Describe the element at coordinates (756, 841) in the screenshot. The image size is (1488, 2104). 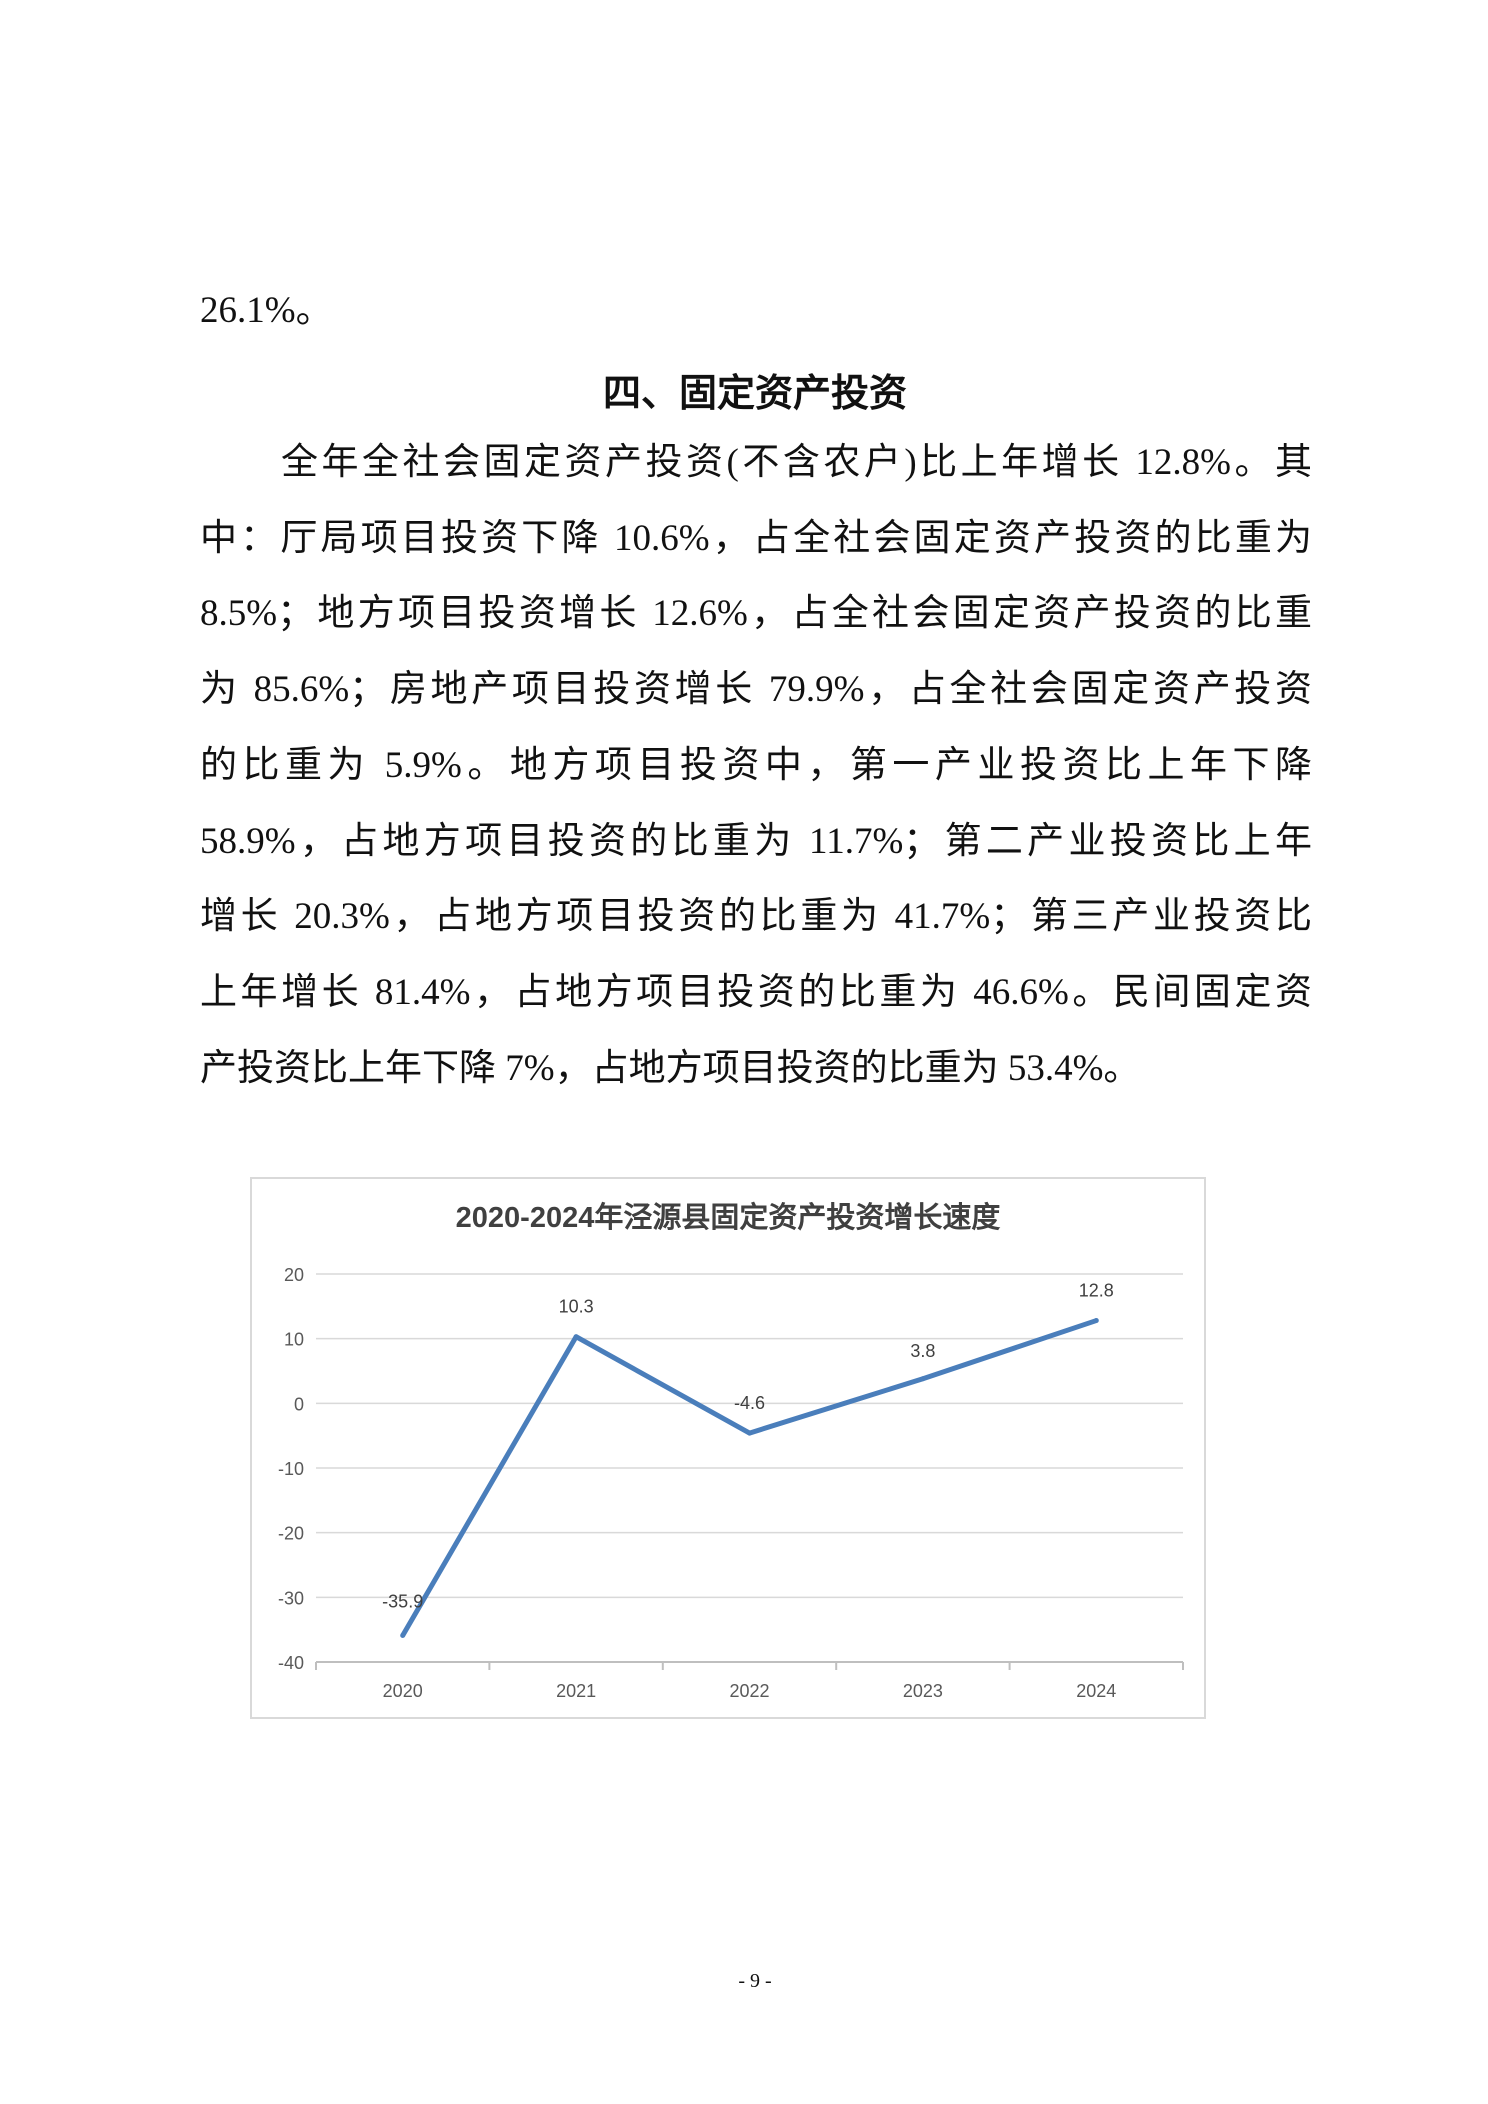
I see `paragraph-line: 58.9%，占地方项目投资的比重为 11.7%；第二产业投资比上年` at that location.